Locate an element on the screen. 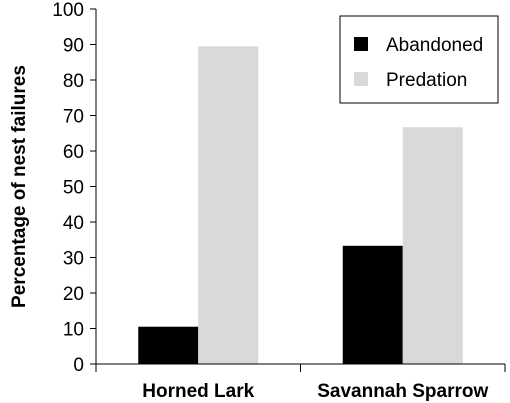 Image resolution: width=510 pixels, height=403 pixels. x-tick-label: Horned Lark is located at coordinates (198, 391).